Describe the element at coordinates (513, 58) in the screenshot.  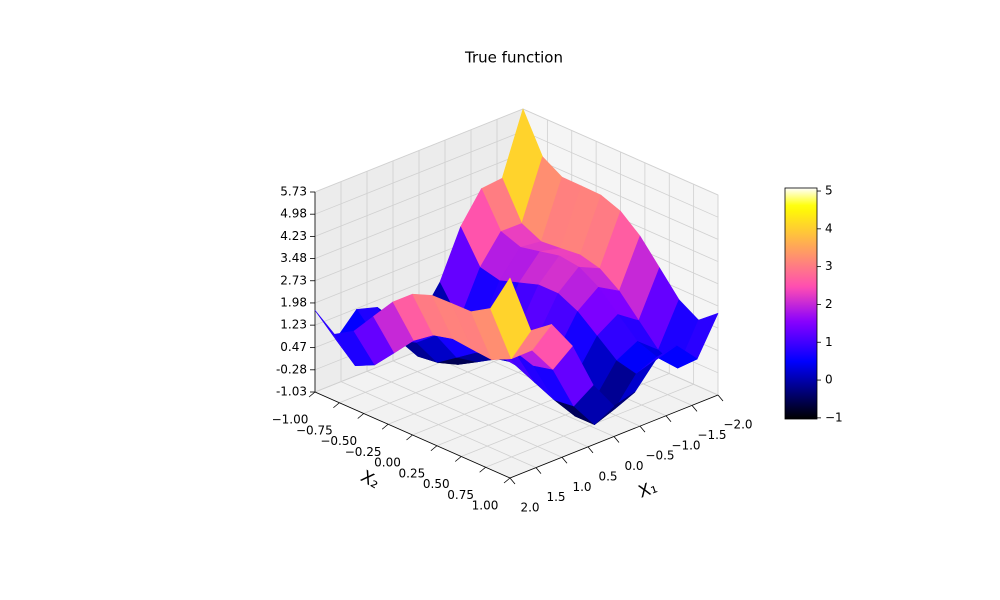
I see `chart-title: True function` at that location.